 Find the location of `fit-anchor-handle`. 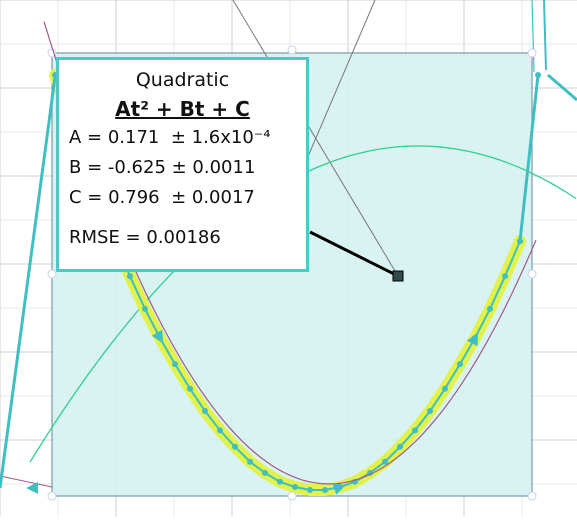

fit-anchor-handle is located at coordinates (398, 276).